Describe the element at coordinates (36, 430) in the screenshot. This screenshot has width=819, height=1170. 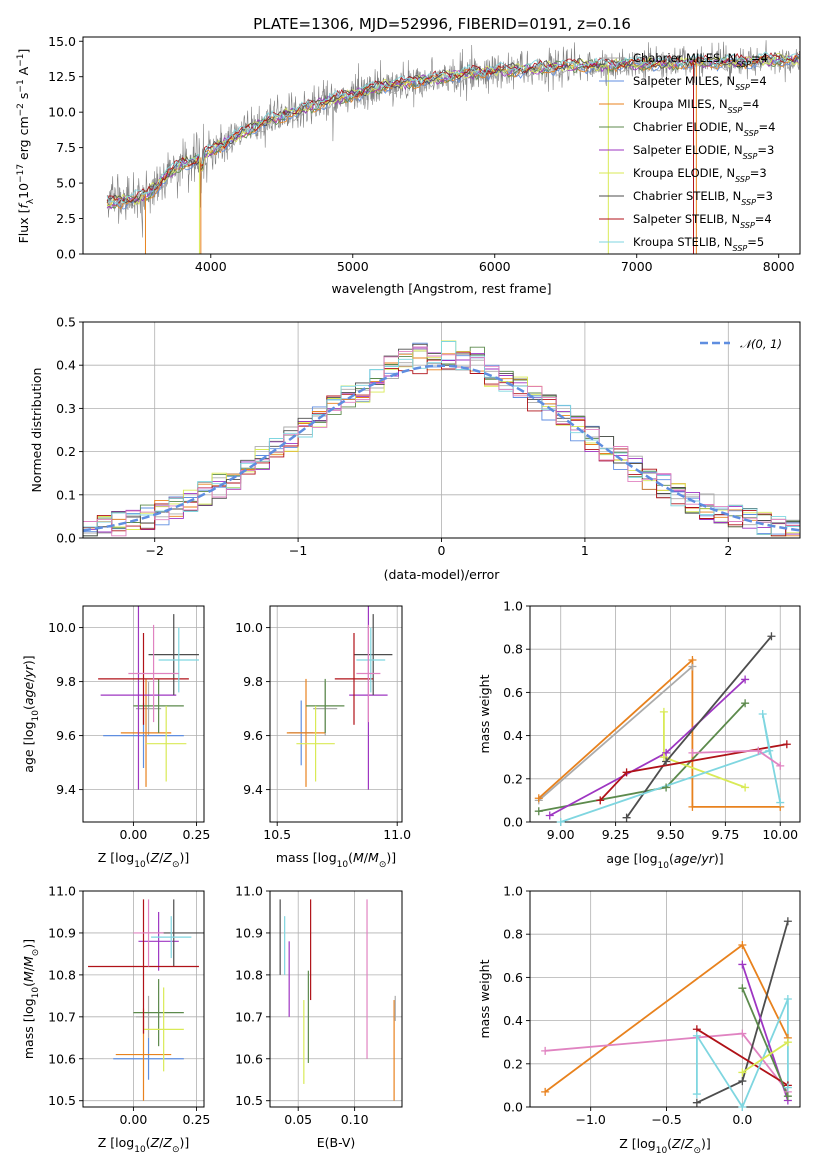
I see `y-axis-label: Normed distribution` at that location.